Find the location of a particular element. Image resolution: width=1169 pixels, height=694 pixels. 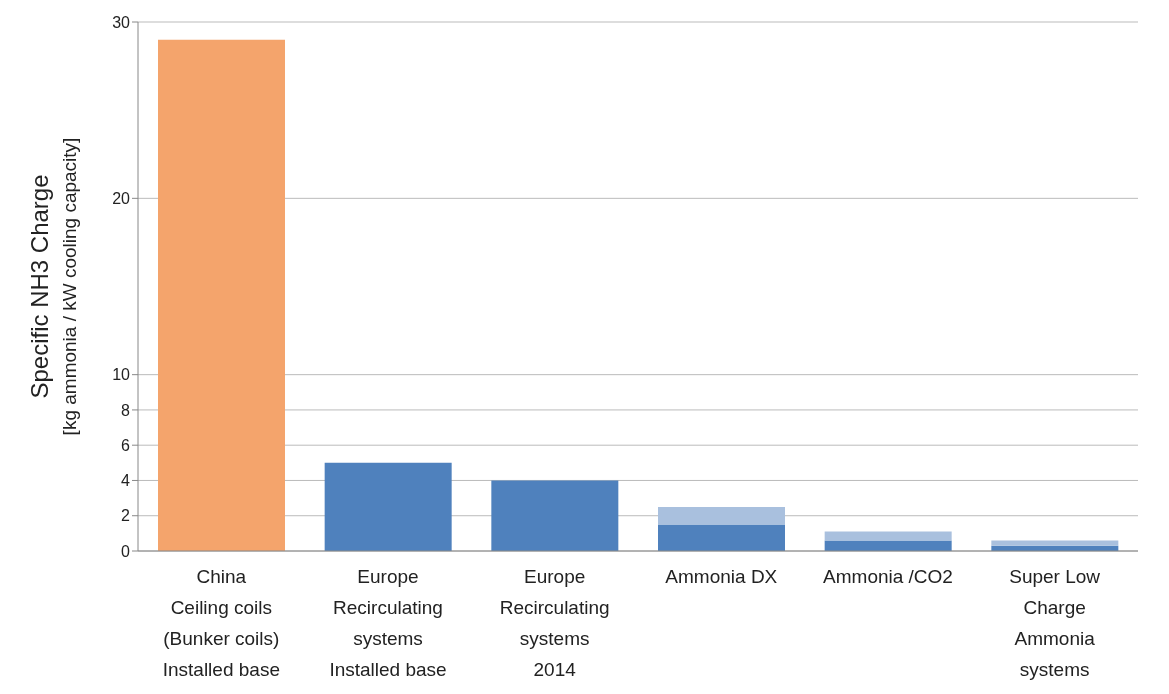

y-tick-label: 2 is located at coordinates (126, 516).